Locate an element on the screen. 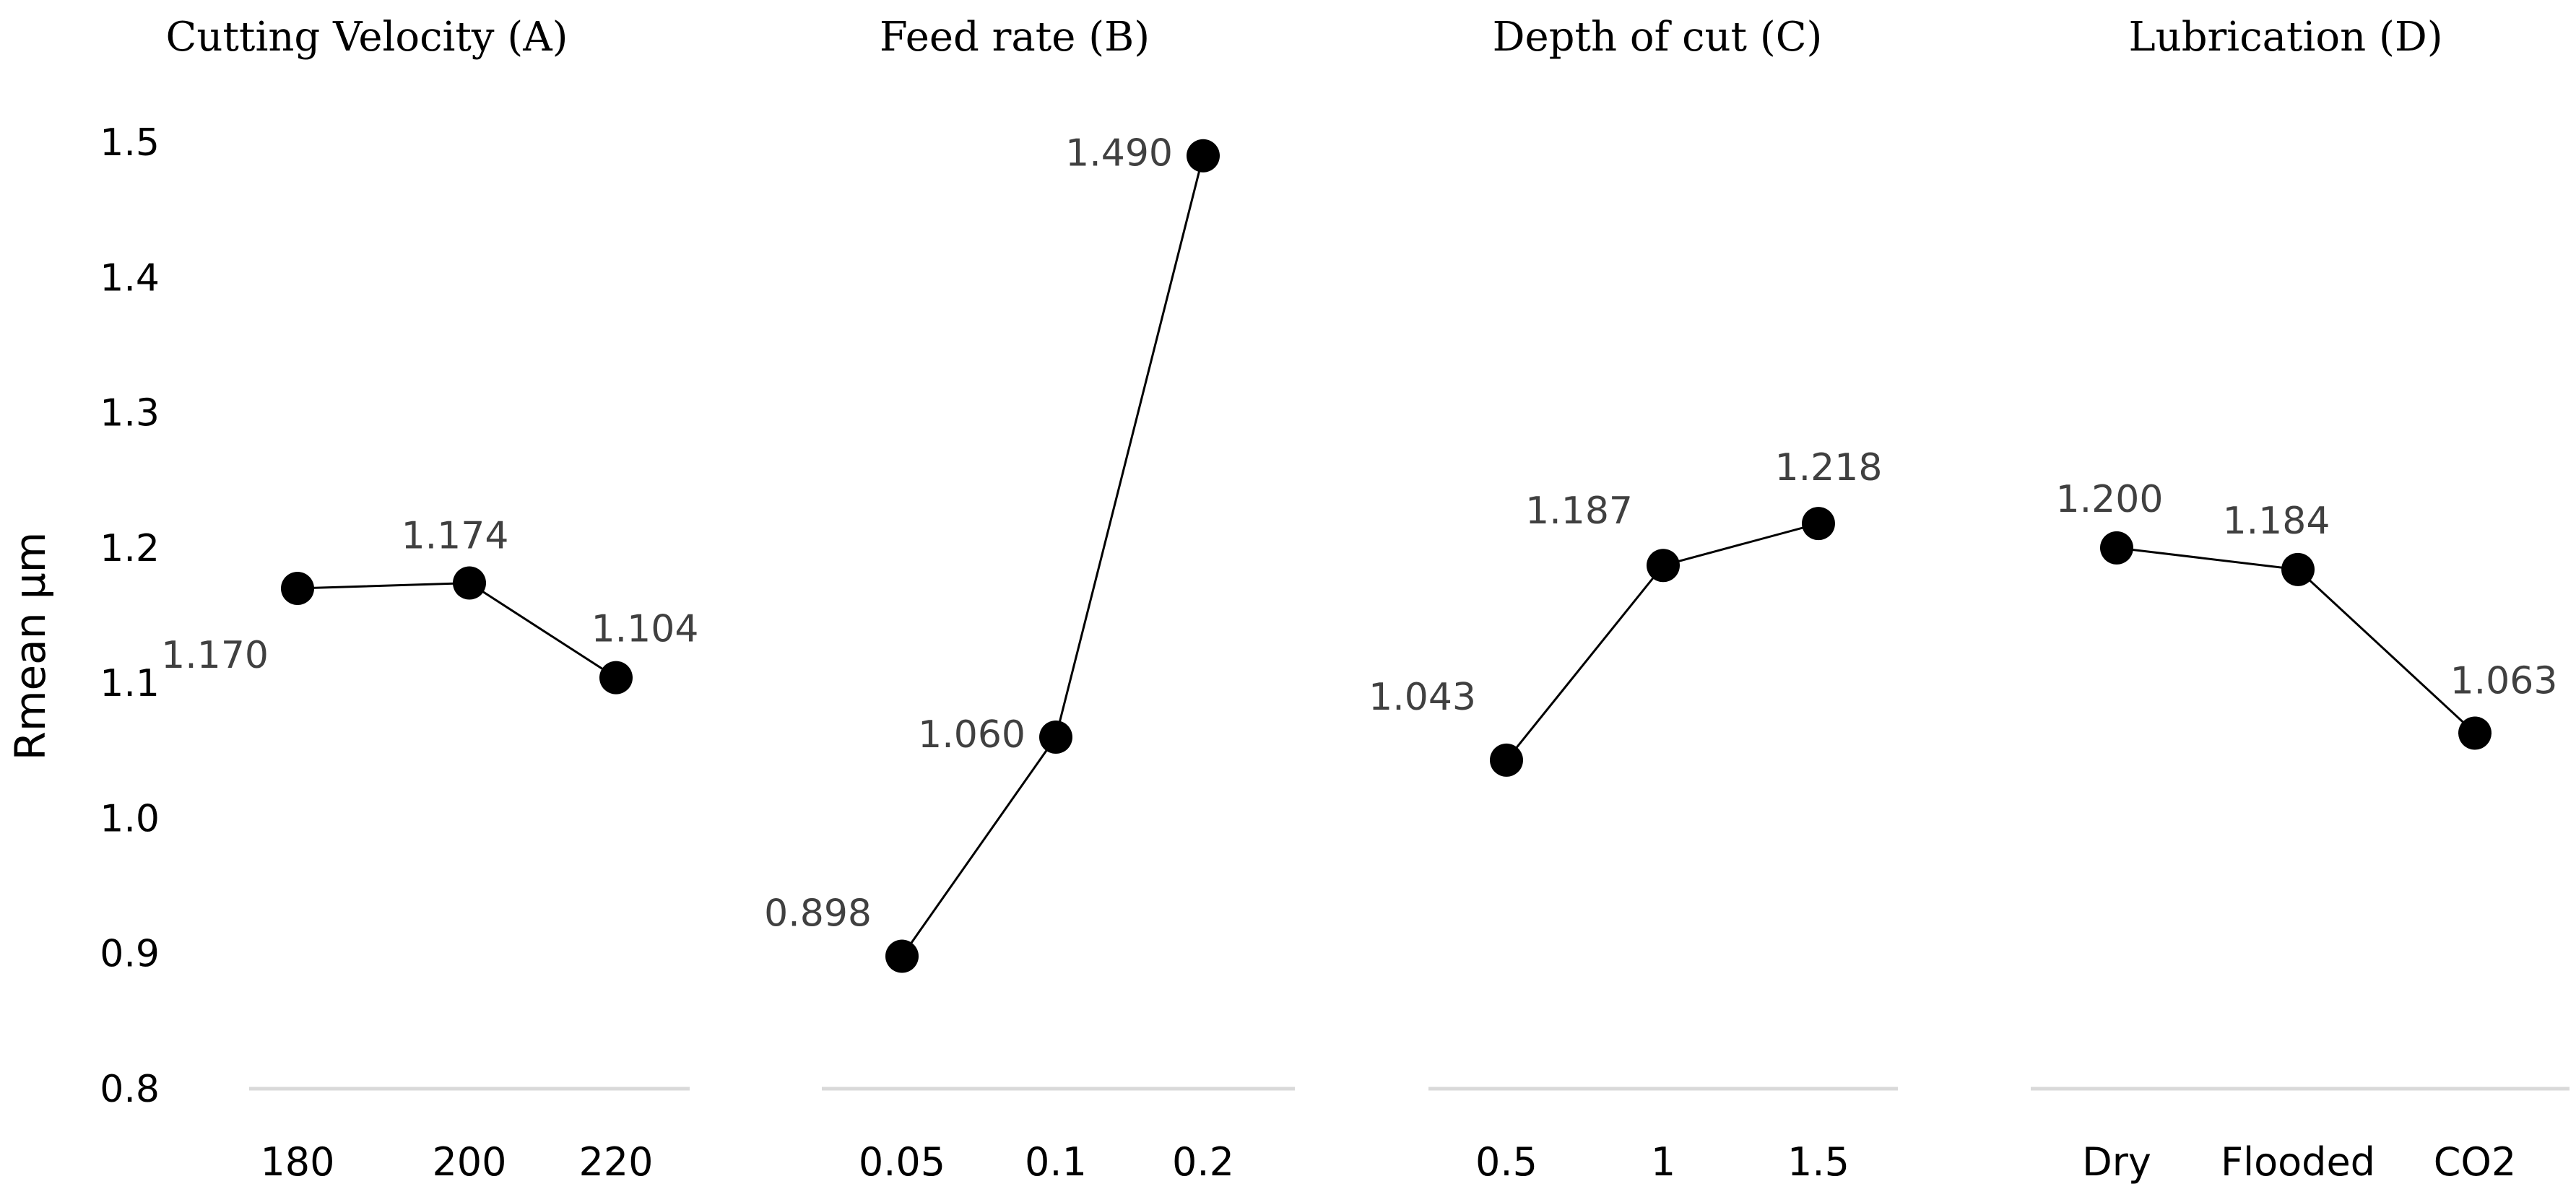 The image size is (2576, 1197). data-label: 1.490 is located at coordinates (1119, 153).